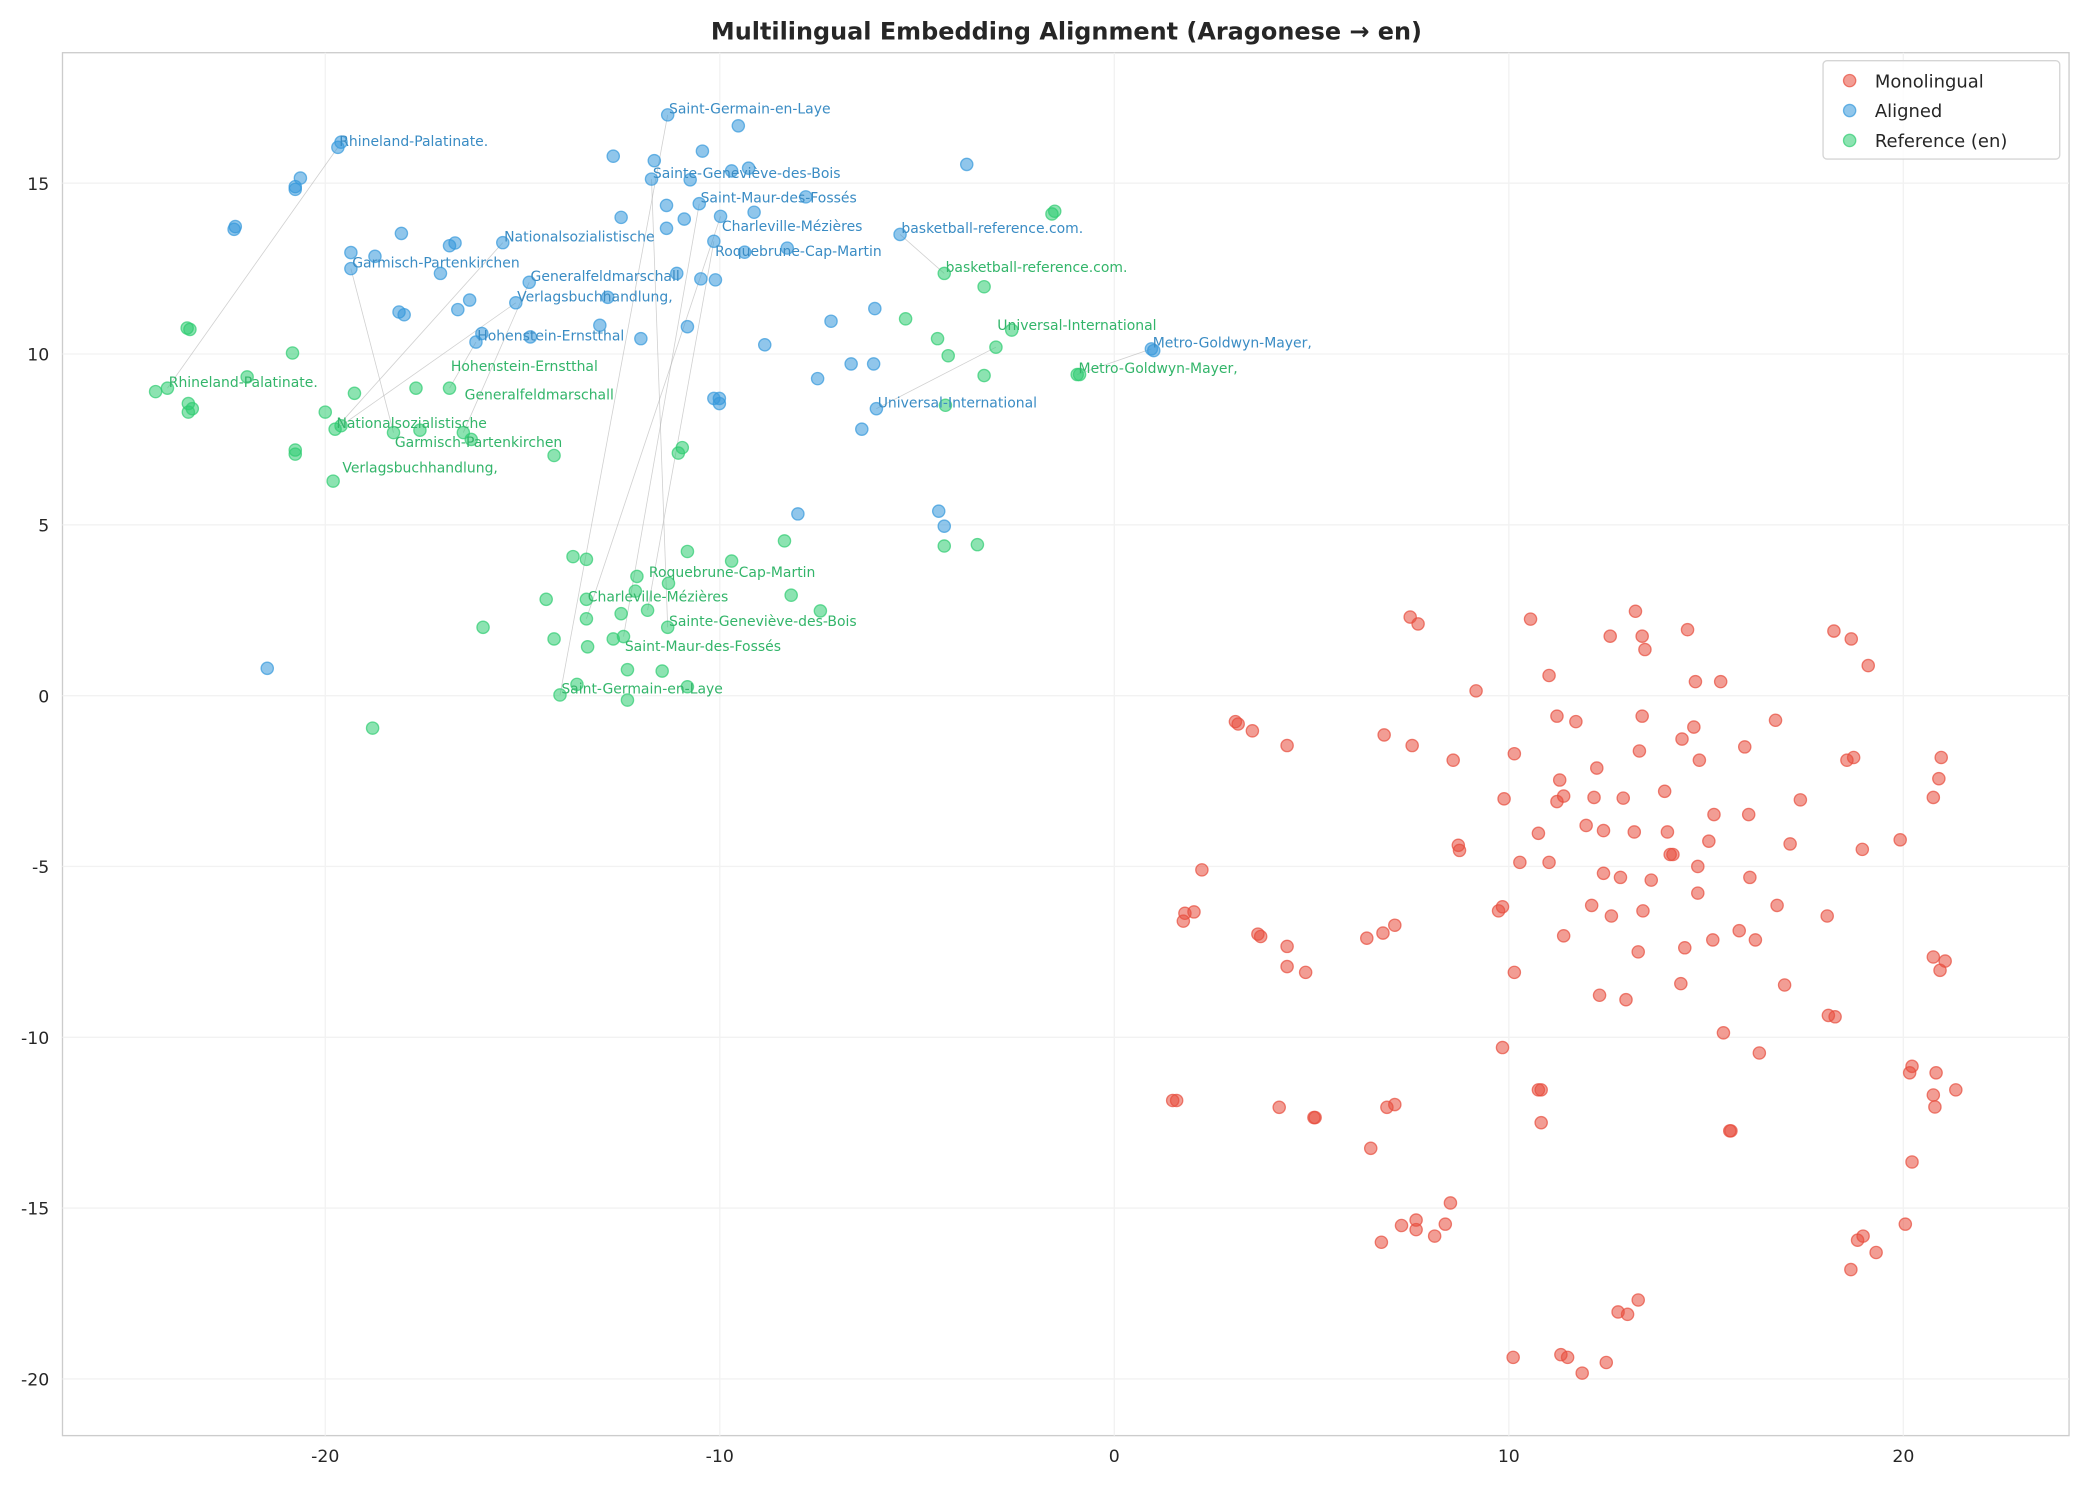  What do you see at coordinates (539, 395) in the screenshot?
I see `reference-point-label: Generalfeldmarschall` at bounding box center [539, 395].